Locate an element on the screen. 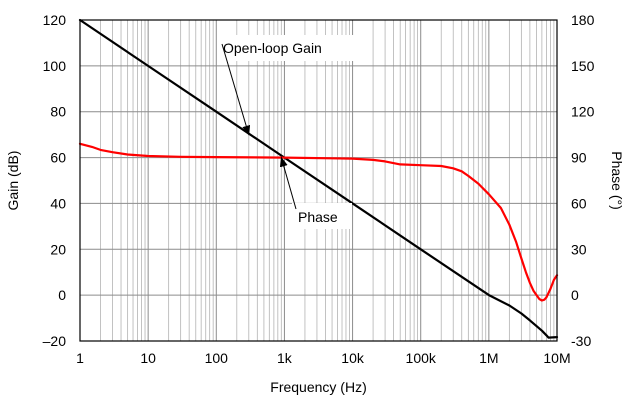 Image resolution: width=626 pixels, height=398 pixels. y-left-tick-label: 40 is located at coordinates (58, 203).